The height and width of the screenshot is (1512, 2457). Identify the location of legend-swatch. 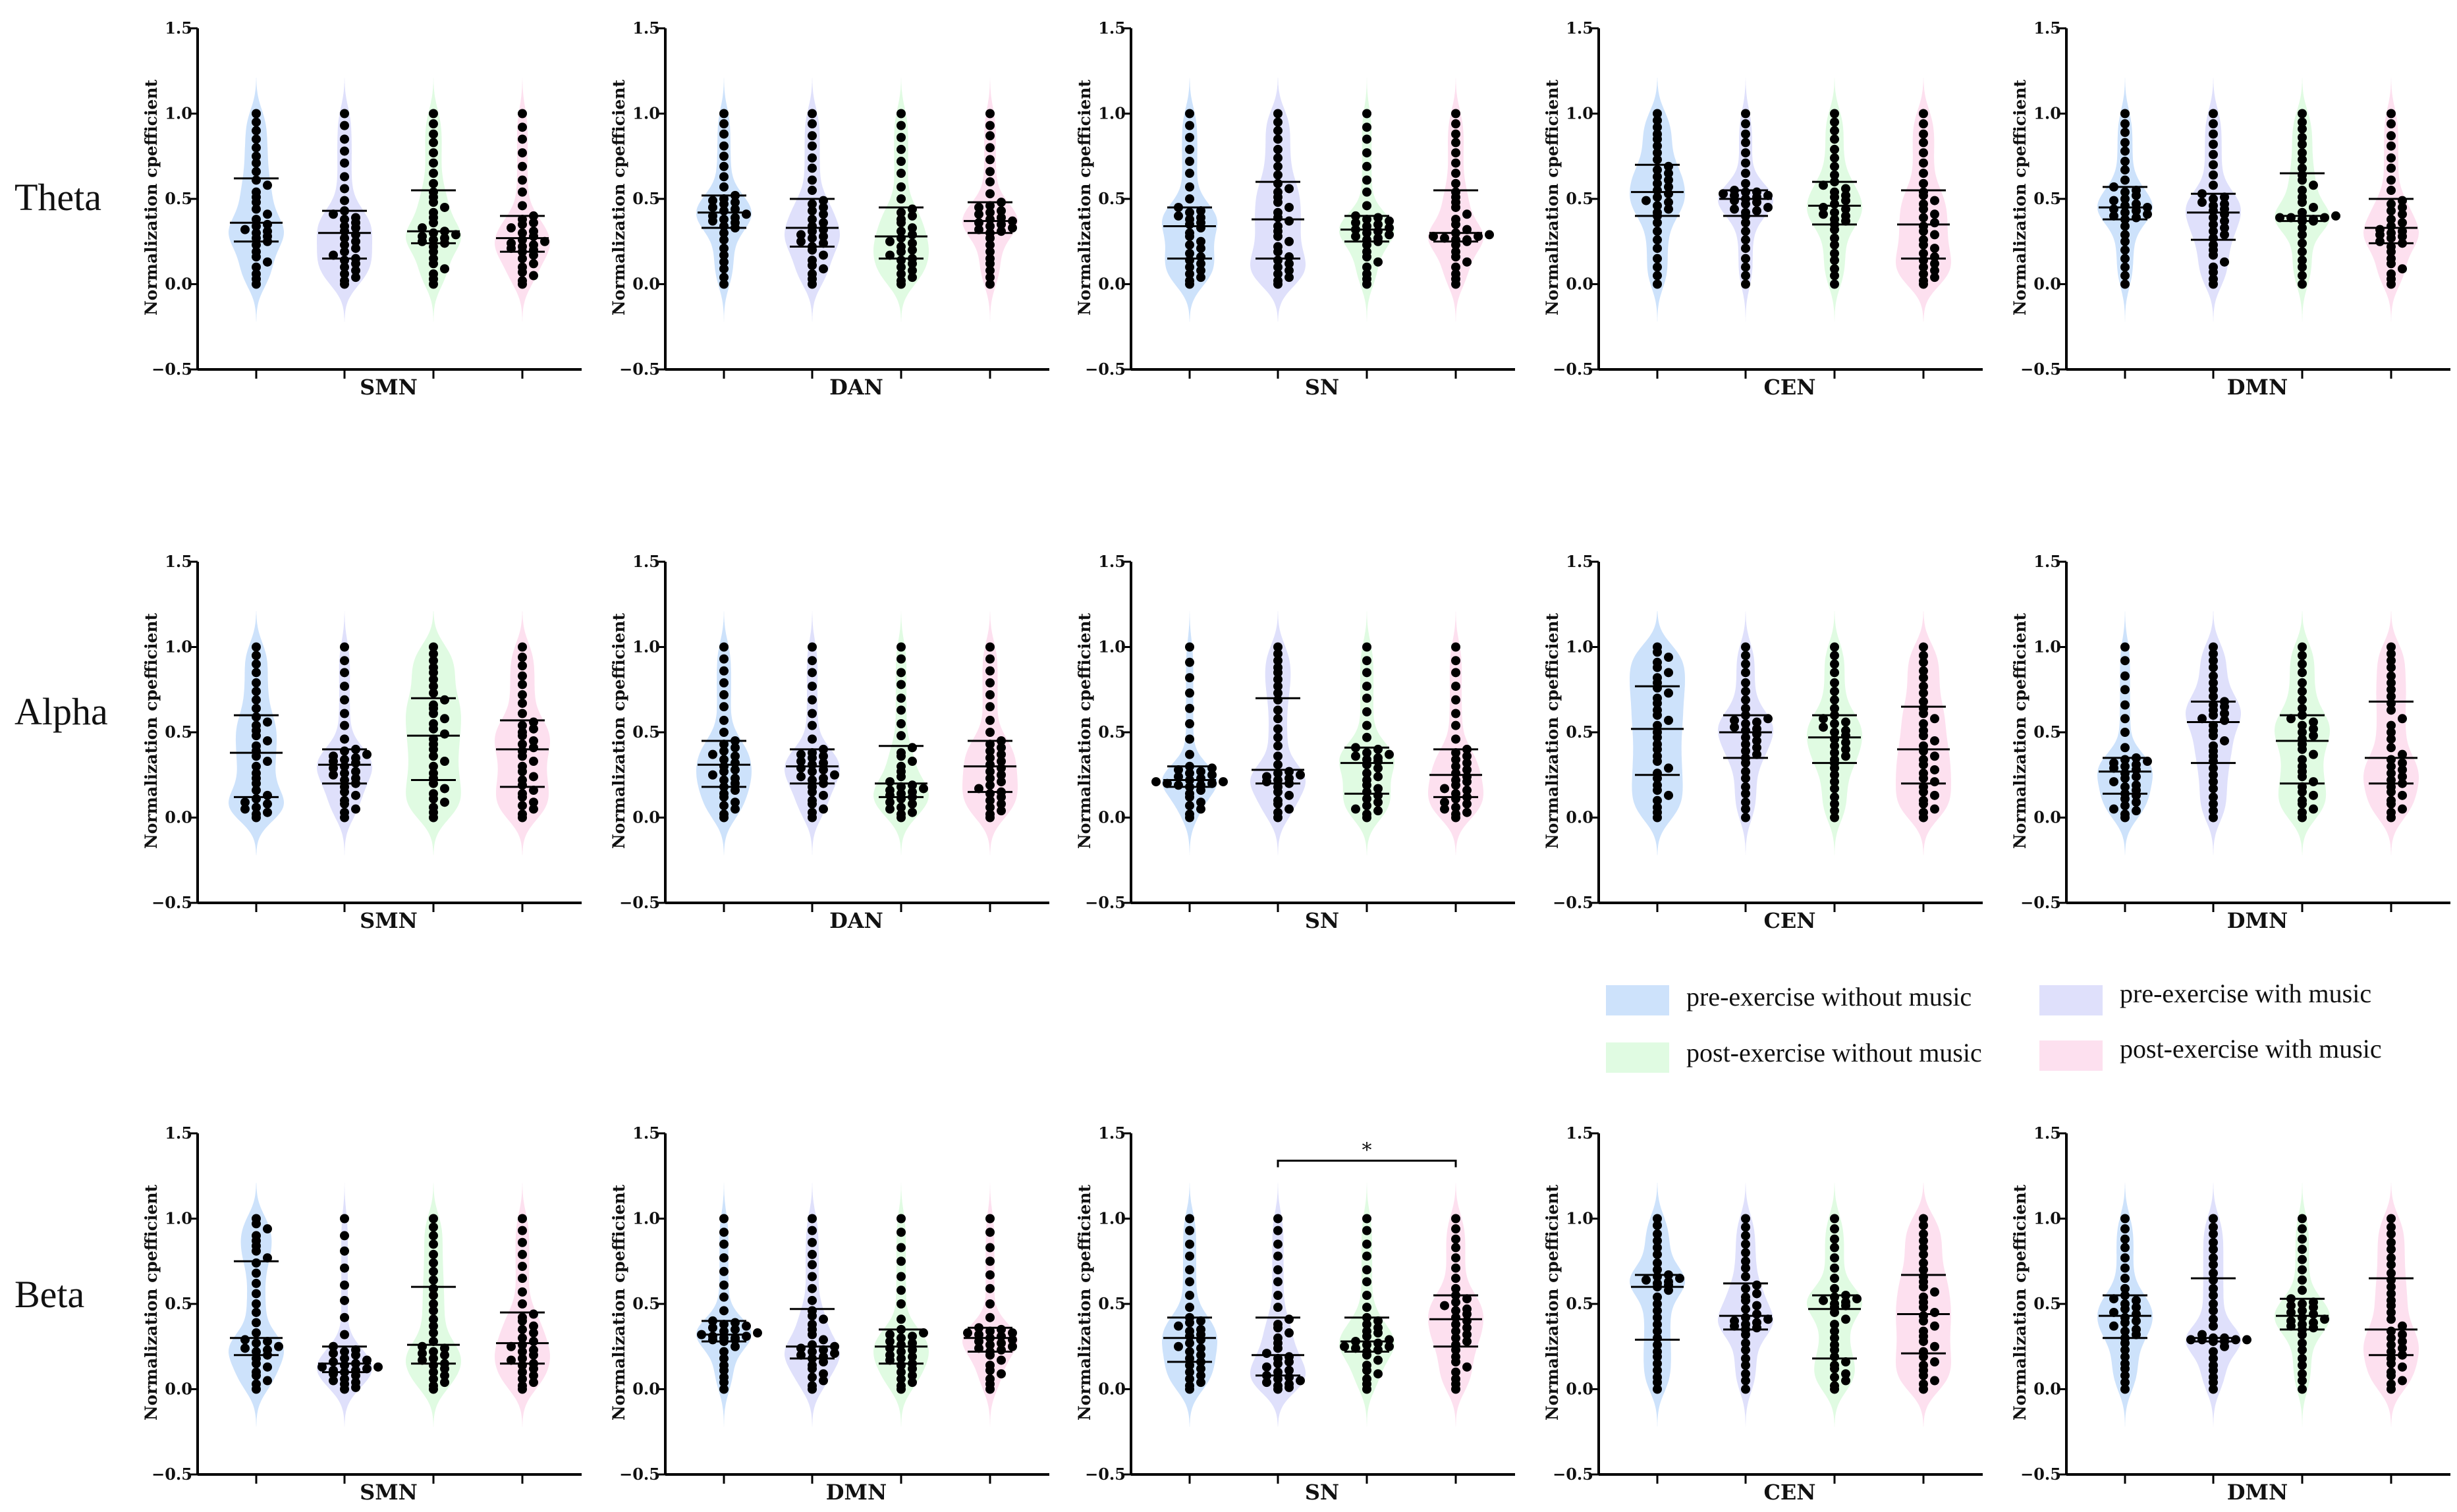
(2071, 1055).